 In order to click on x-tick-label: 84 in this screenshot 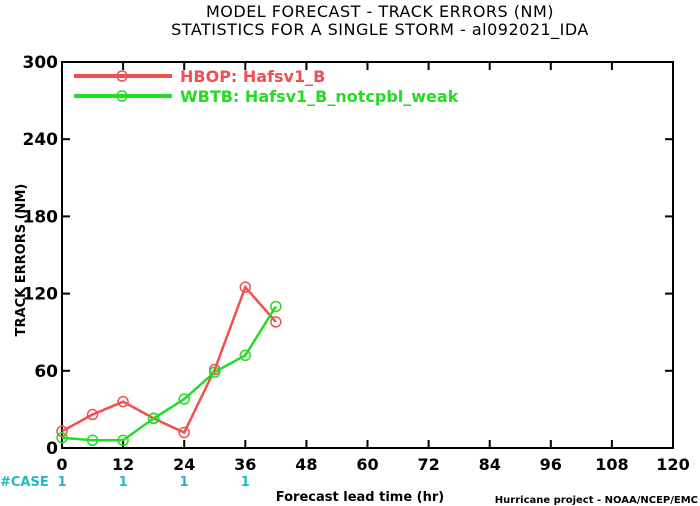, I will do `click(490, 464)`.